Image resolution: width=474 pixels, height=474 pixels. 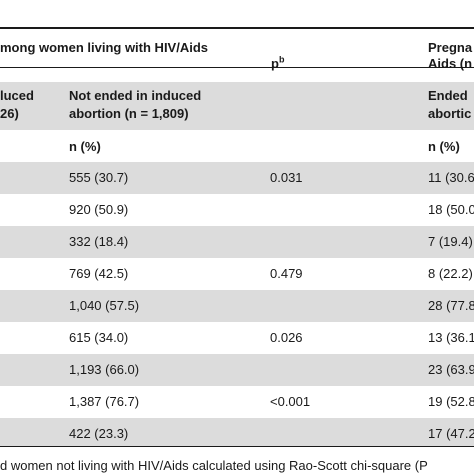 I want to click on col0-header-line1: luced, so click(x=17, y=95).